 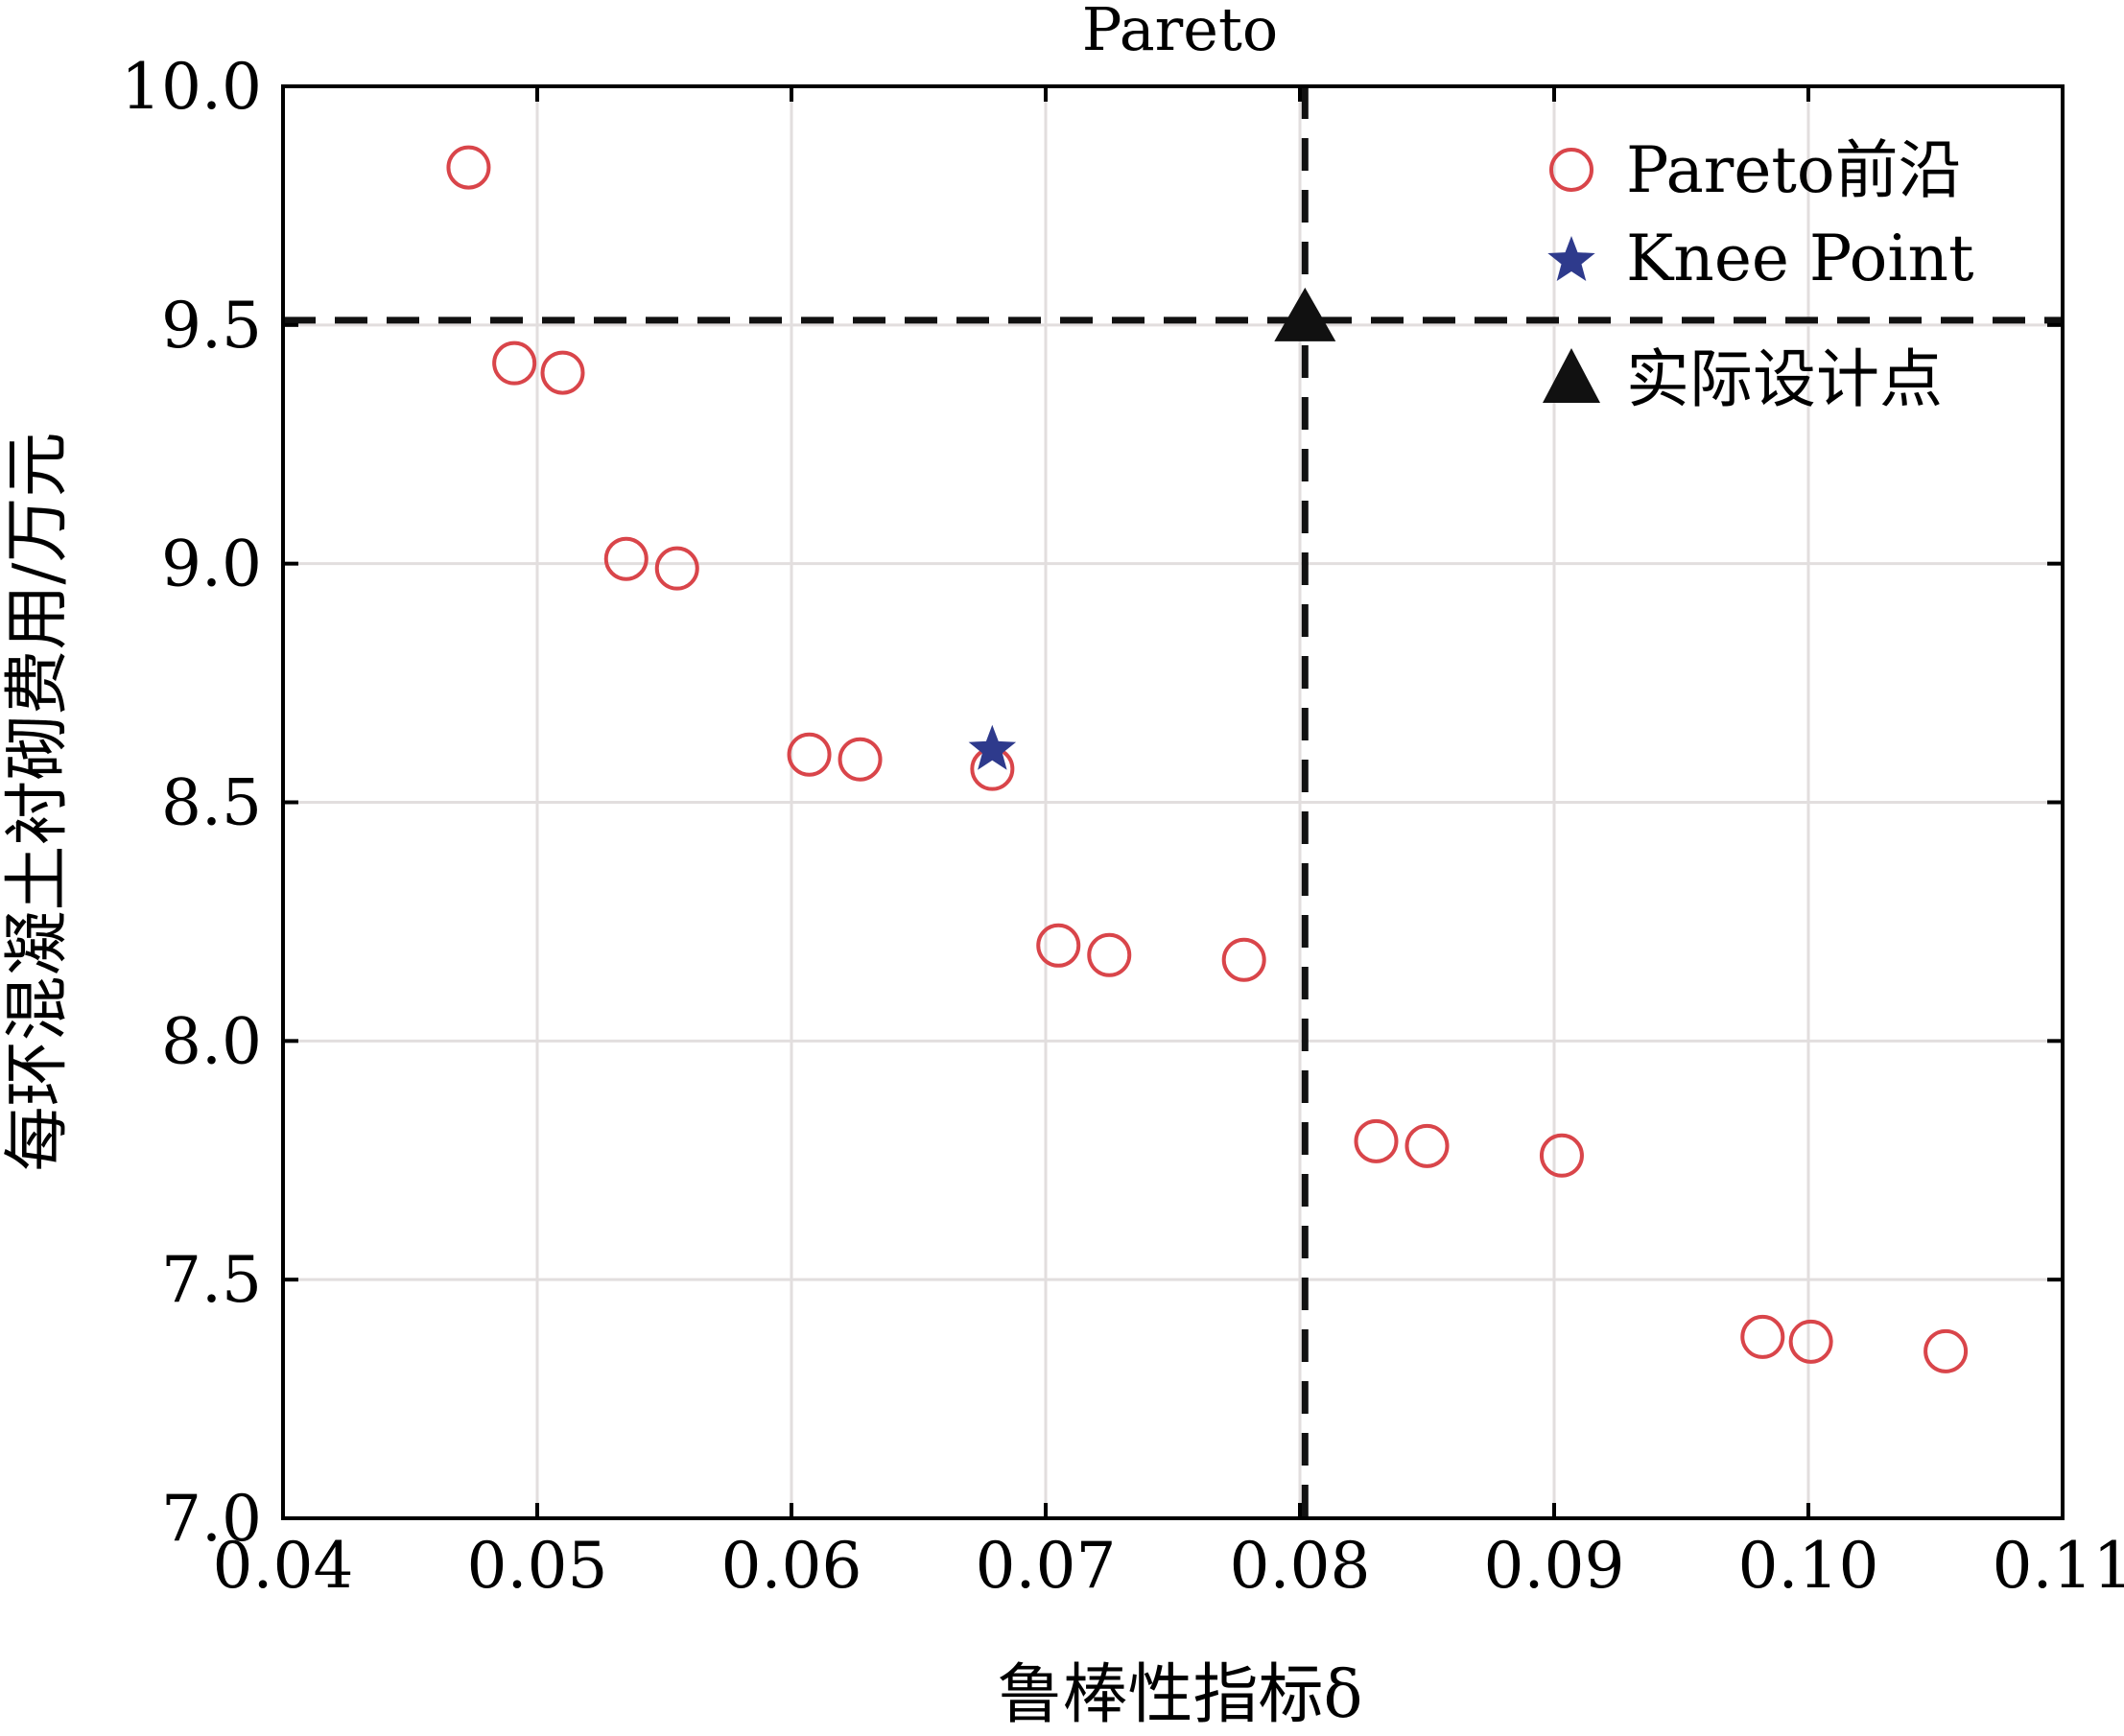 What do you see at coordinates (212, 326) in the screenshot?
I see `y-tick-label: 9.5` at bounding box center [212, 326].